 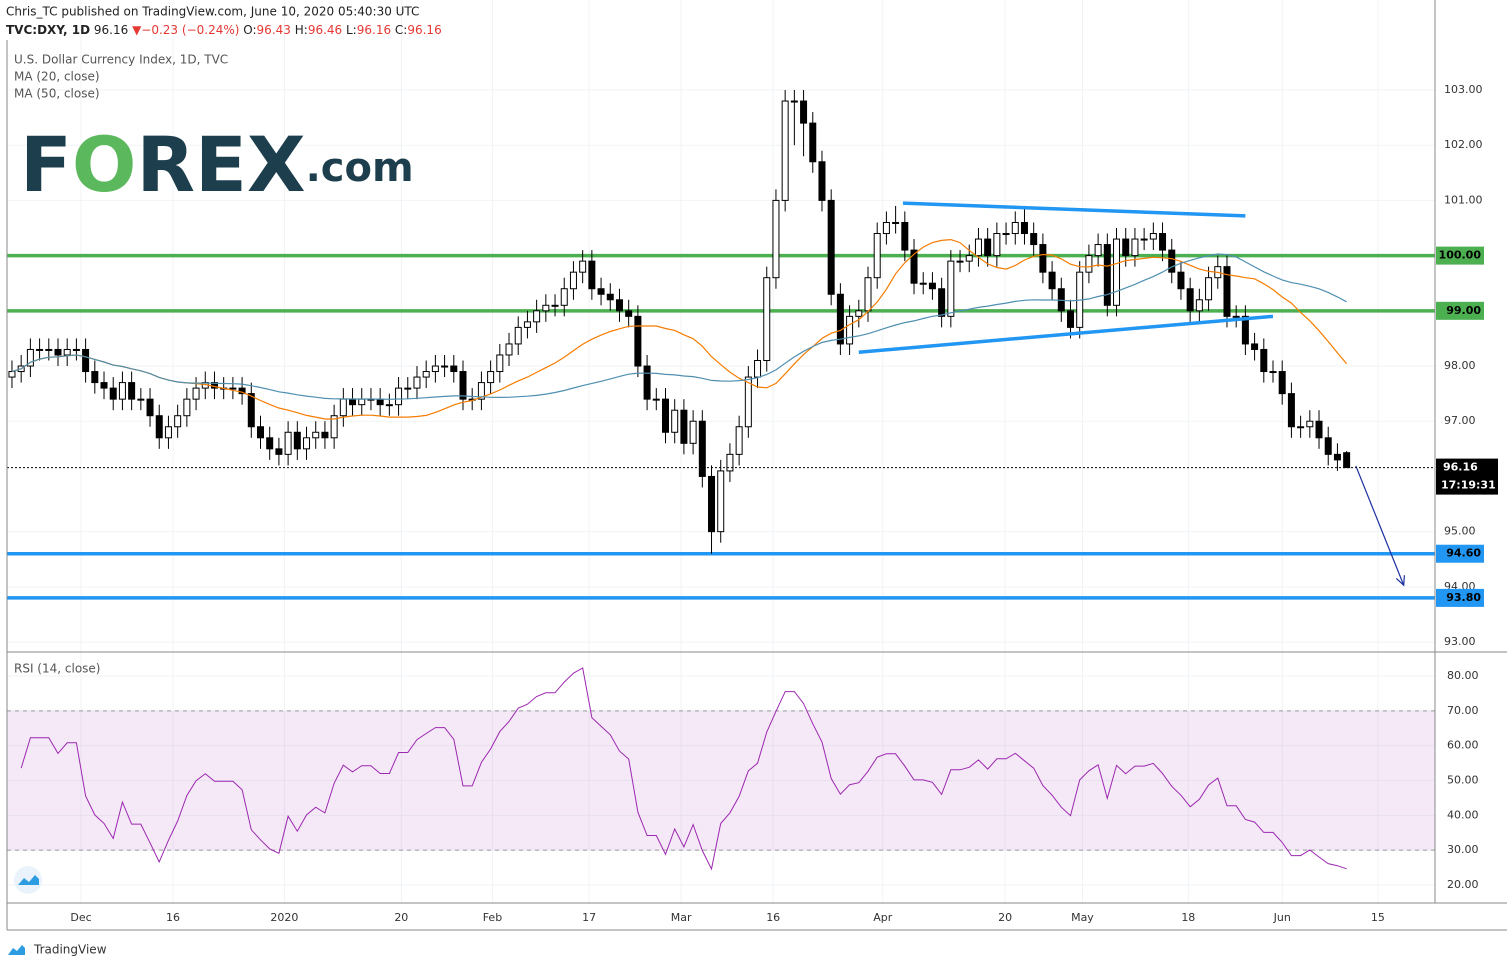 I want to click on arrow-head, so click(x=1400, y=581).